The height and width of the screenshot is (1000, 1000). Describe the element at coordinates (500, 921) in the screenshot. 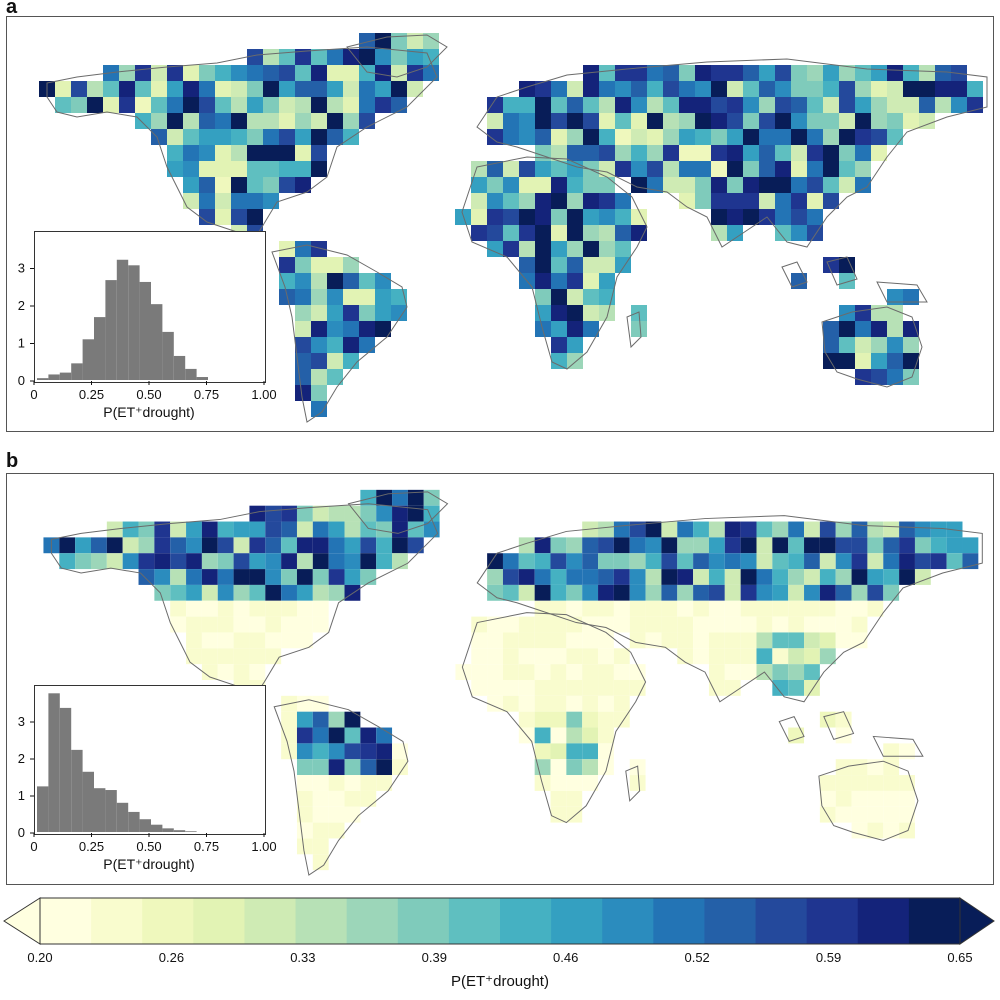

I see `colorbar-border` at that location.